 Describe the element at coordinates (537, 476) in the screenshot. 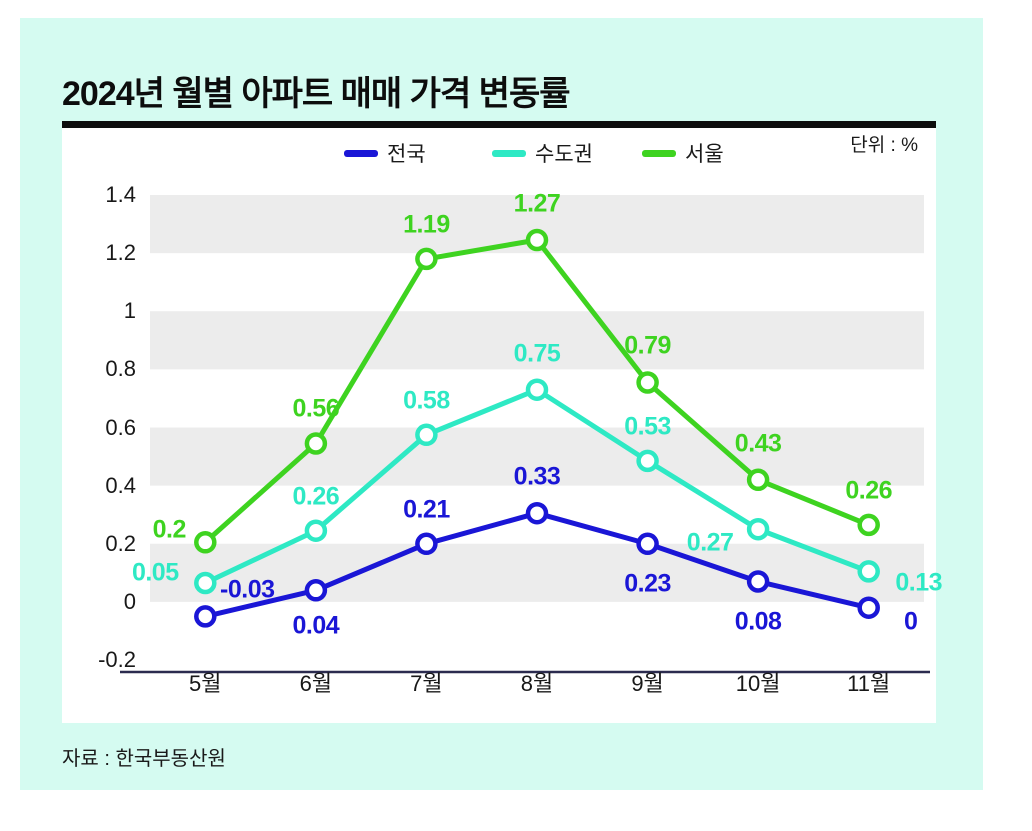

I see `data-value-label: 0.33` at that location.